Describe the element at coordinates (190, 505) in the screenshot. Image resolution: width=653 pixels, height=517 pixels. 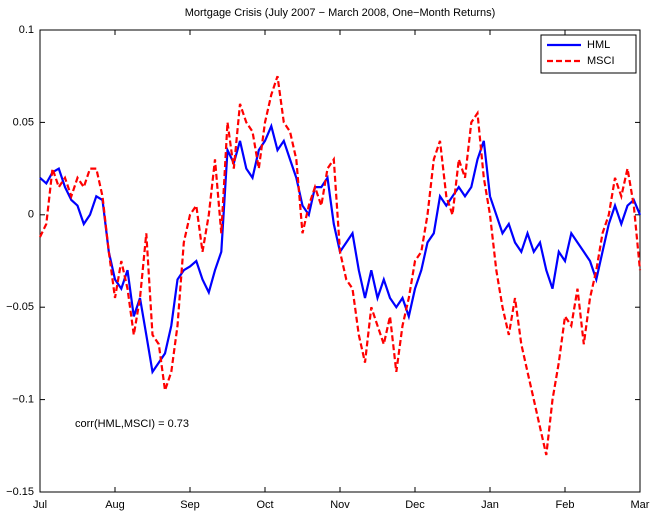
I see `x-tick-label: Sep` at that location.